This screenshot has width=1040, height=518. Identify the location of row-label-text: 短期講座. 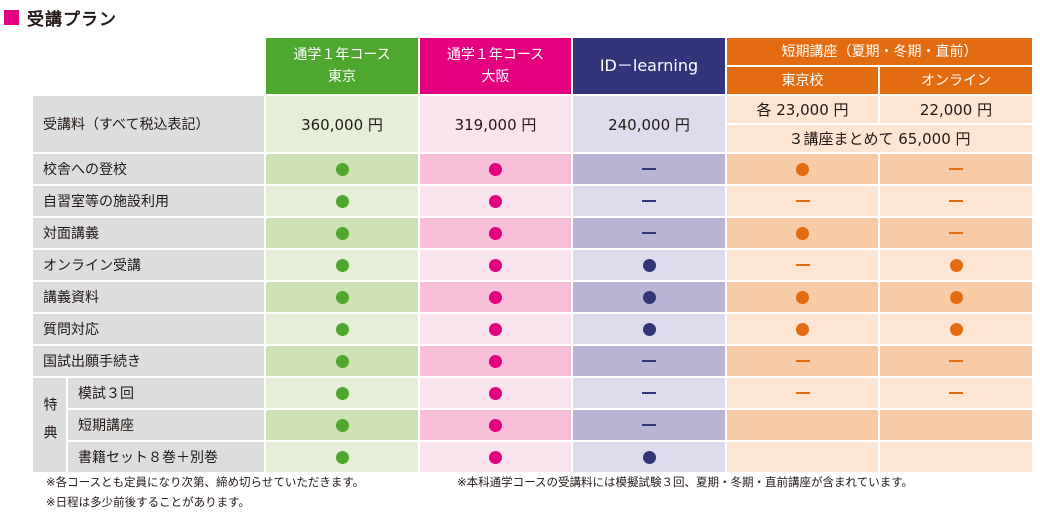
(106, 426).